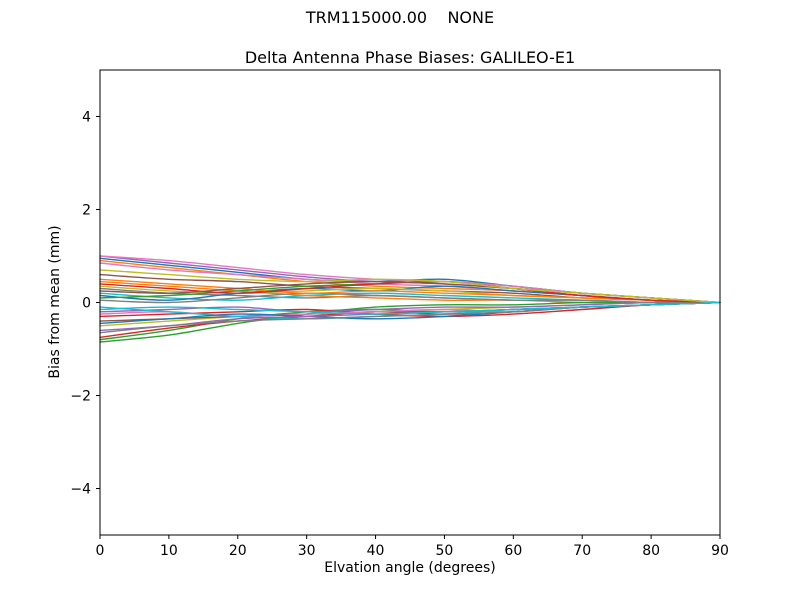 Image resolution: width=800 pixels, height=600 pixels. I want to click on x-tick-label: 0, so click(100, 551).